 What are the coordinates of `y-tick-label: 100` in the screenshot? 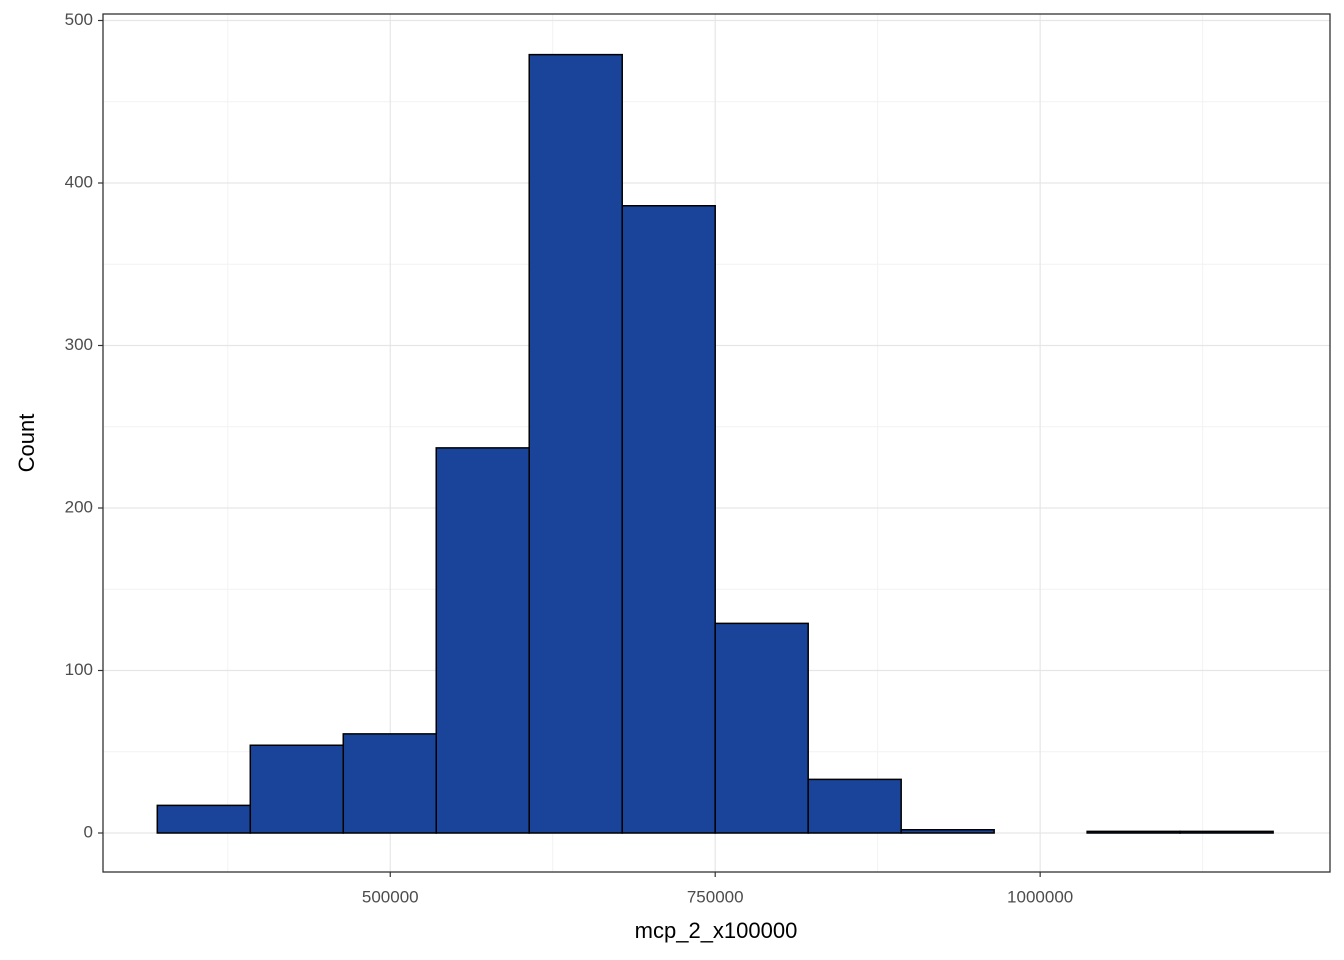 It's located at (79, 669).